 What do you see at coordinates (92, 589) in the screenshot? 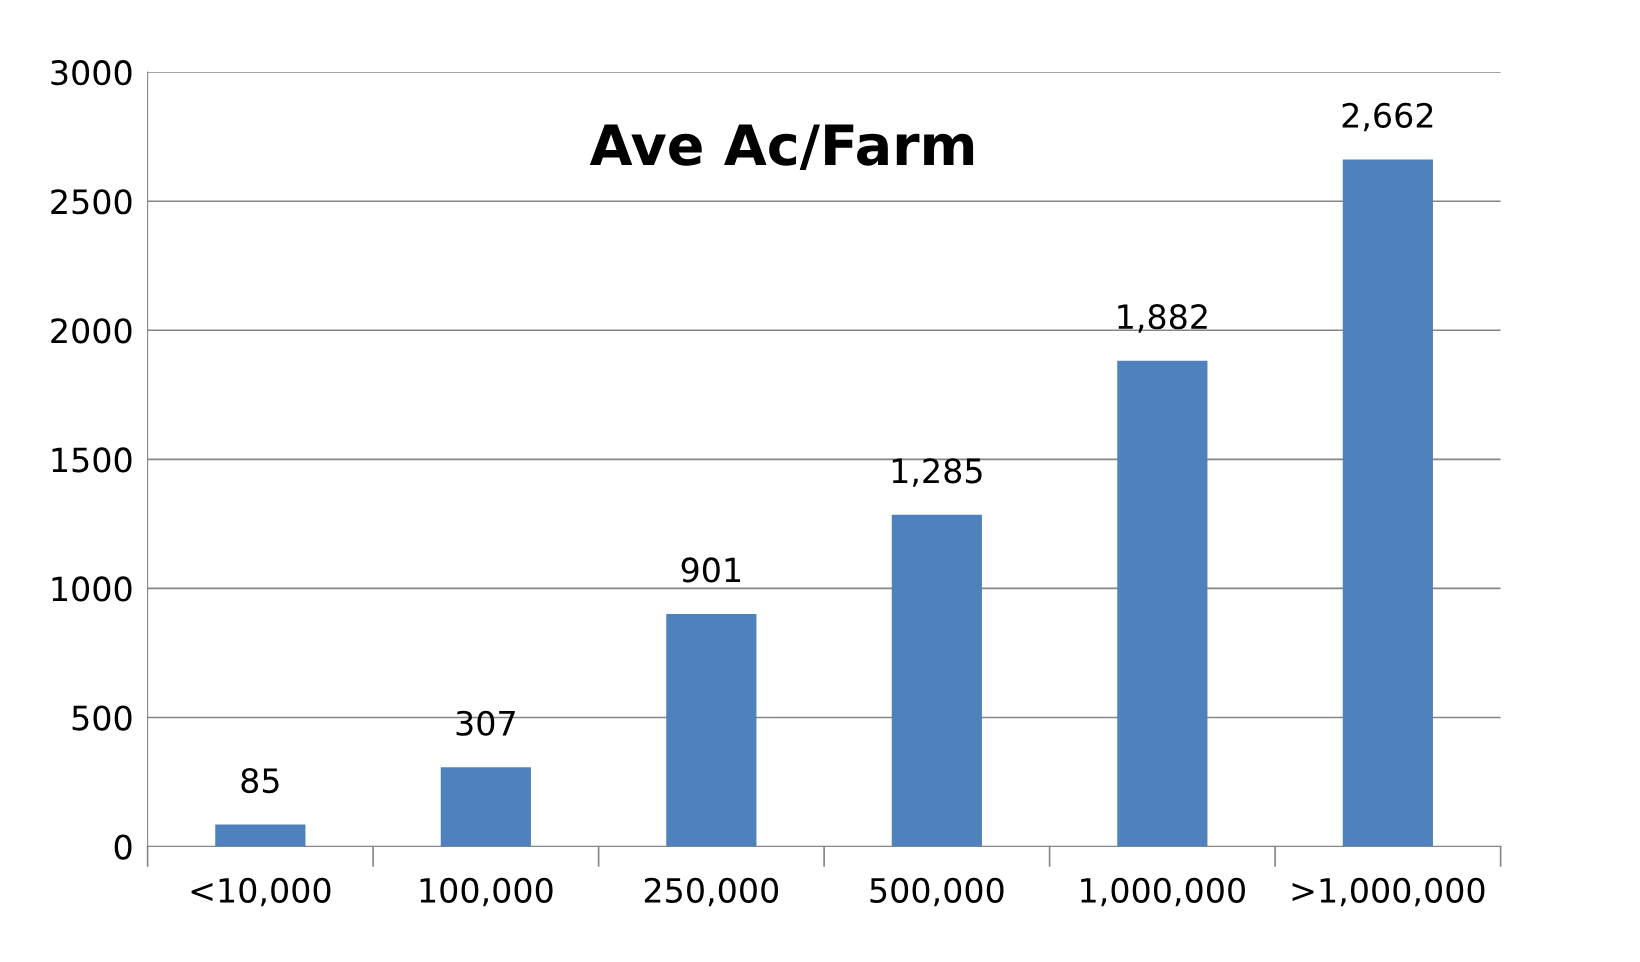
I see `y-tick-label: 1000` at bounding box center [92, 589].